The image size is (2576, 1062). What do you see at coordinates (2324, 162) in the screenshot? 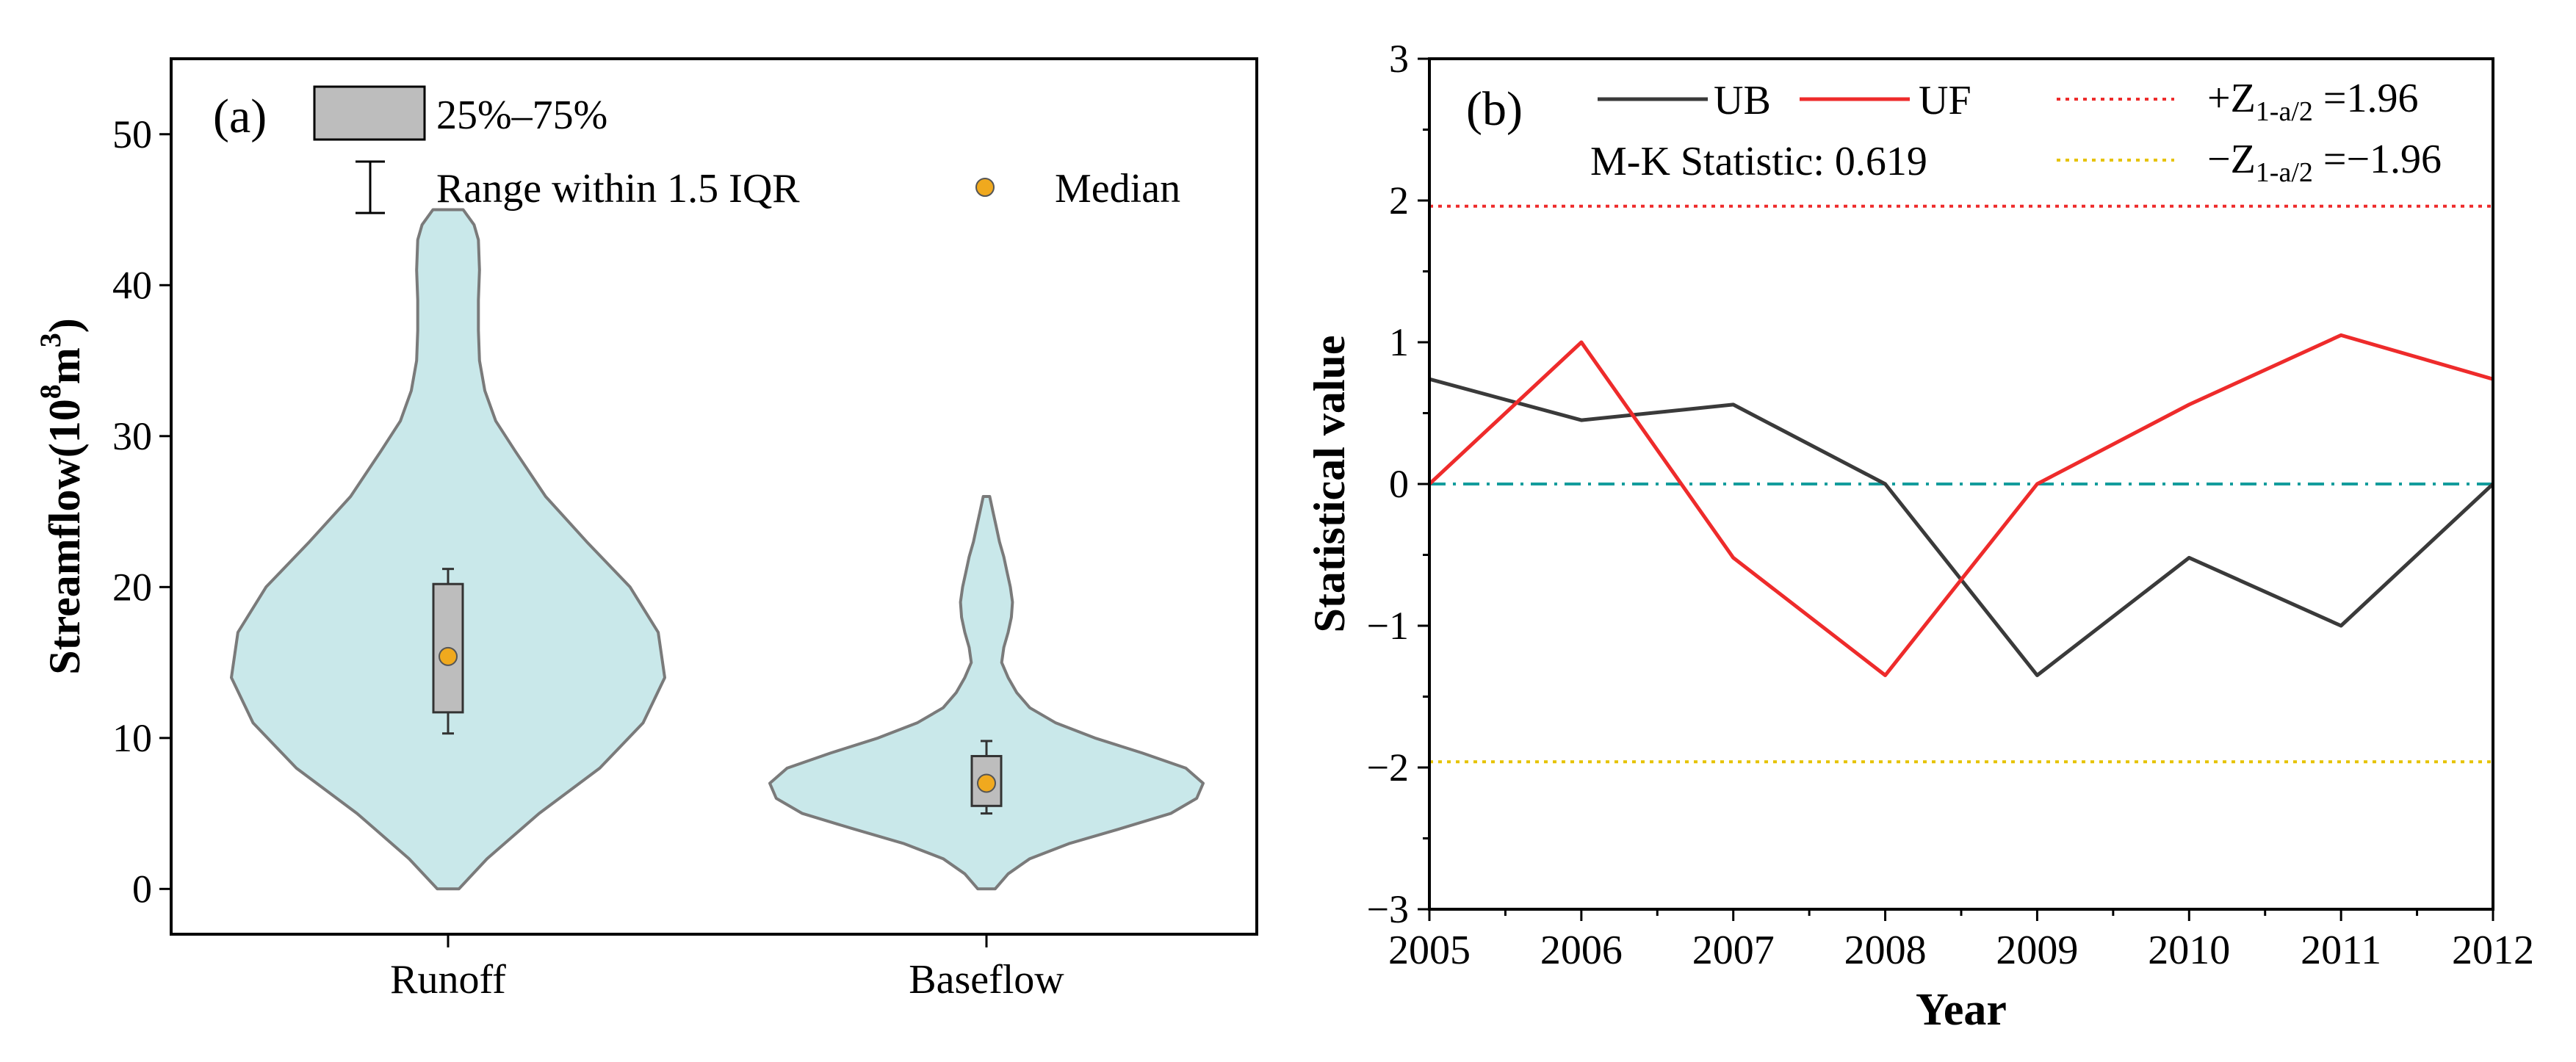
I see `legend-neg-crit-label: −Z1-a/2 =−1.96` at bounding box center [2324, 162].